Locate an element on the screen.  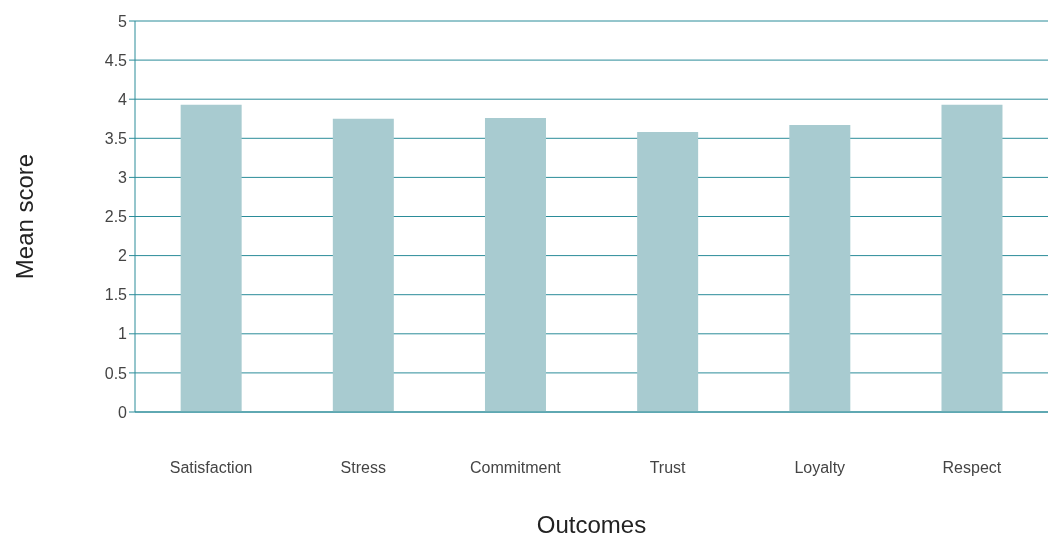
y-tick-label: 2.5 is located at coordinates (116, 217).